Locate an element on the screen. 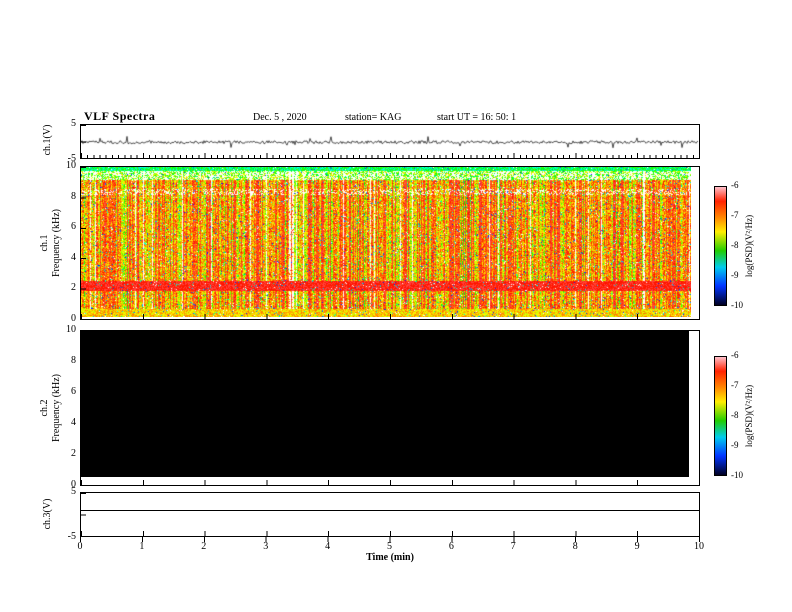  plot-title: VLF Spectra is located at coordinates (120, 116).